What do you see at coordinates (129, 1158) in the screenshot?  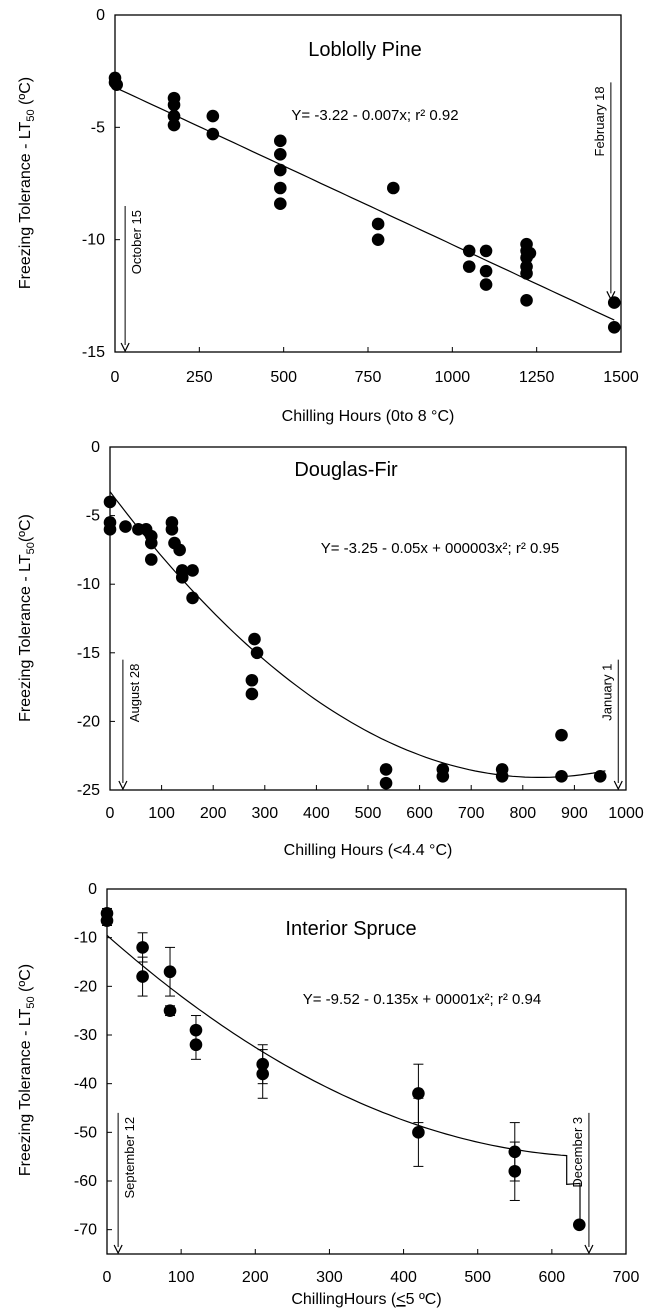 I see `date-annotation: September 12` at bounding box center [129, 1158].